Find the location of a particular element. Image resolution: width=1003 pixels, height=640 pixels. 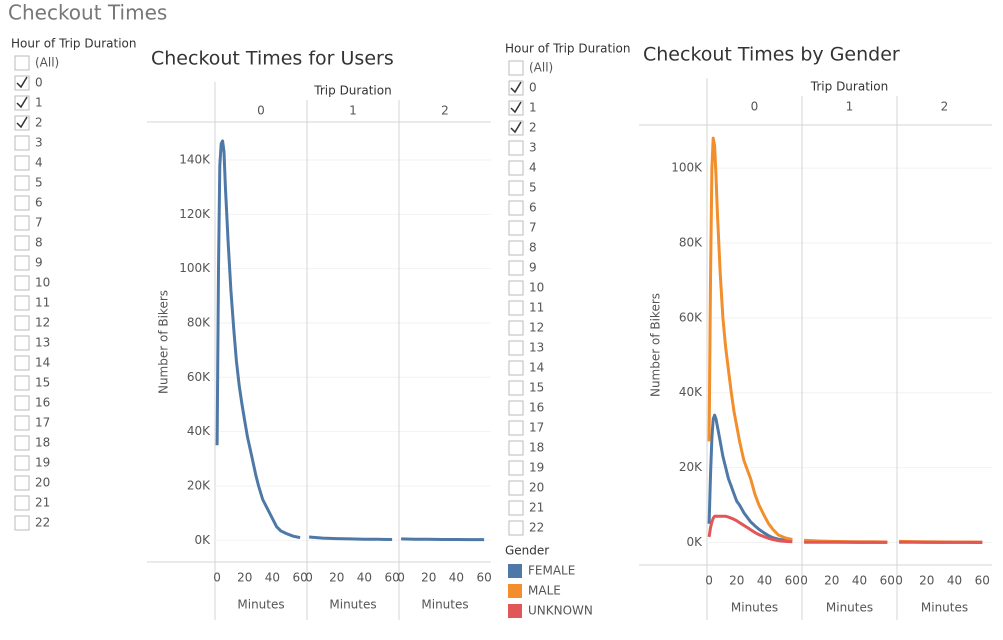

x-tick-label: 0 is located at coordinates (899, 581).